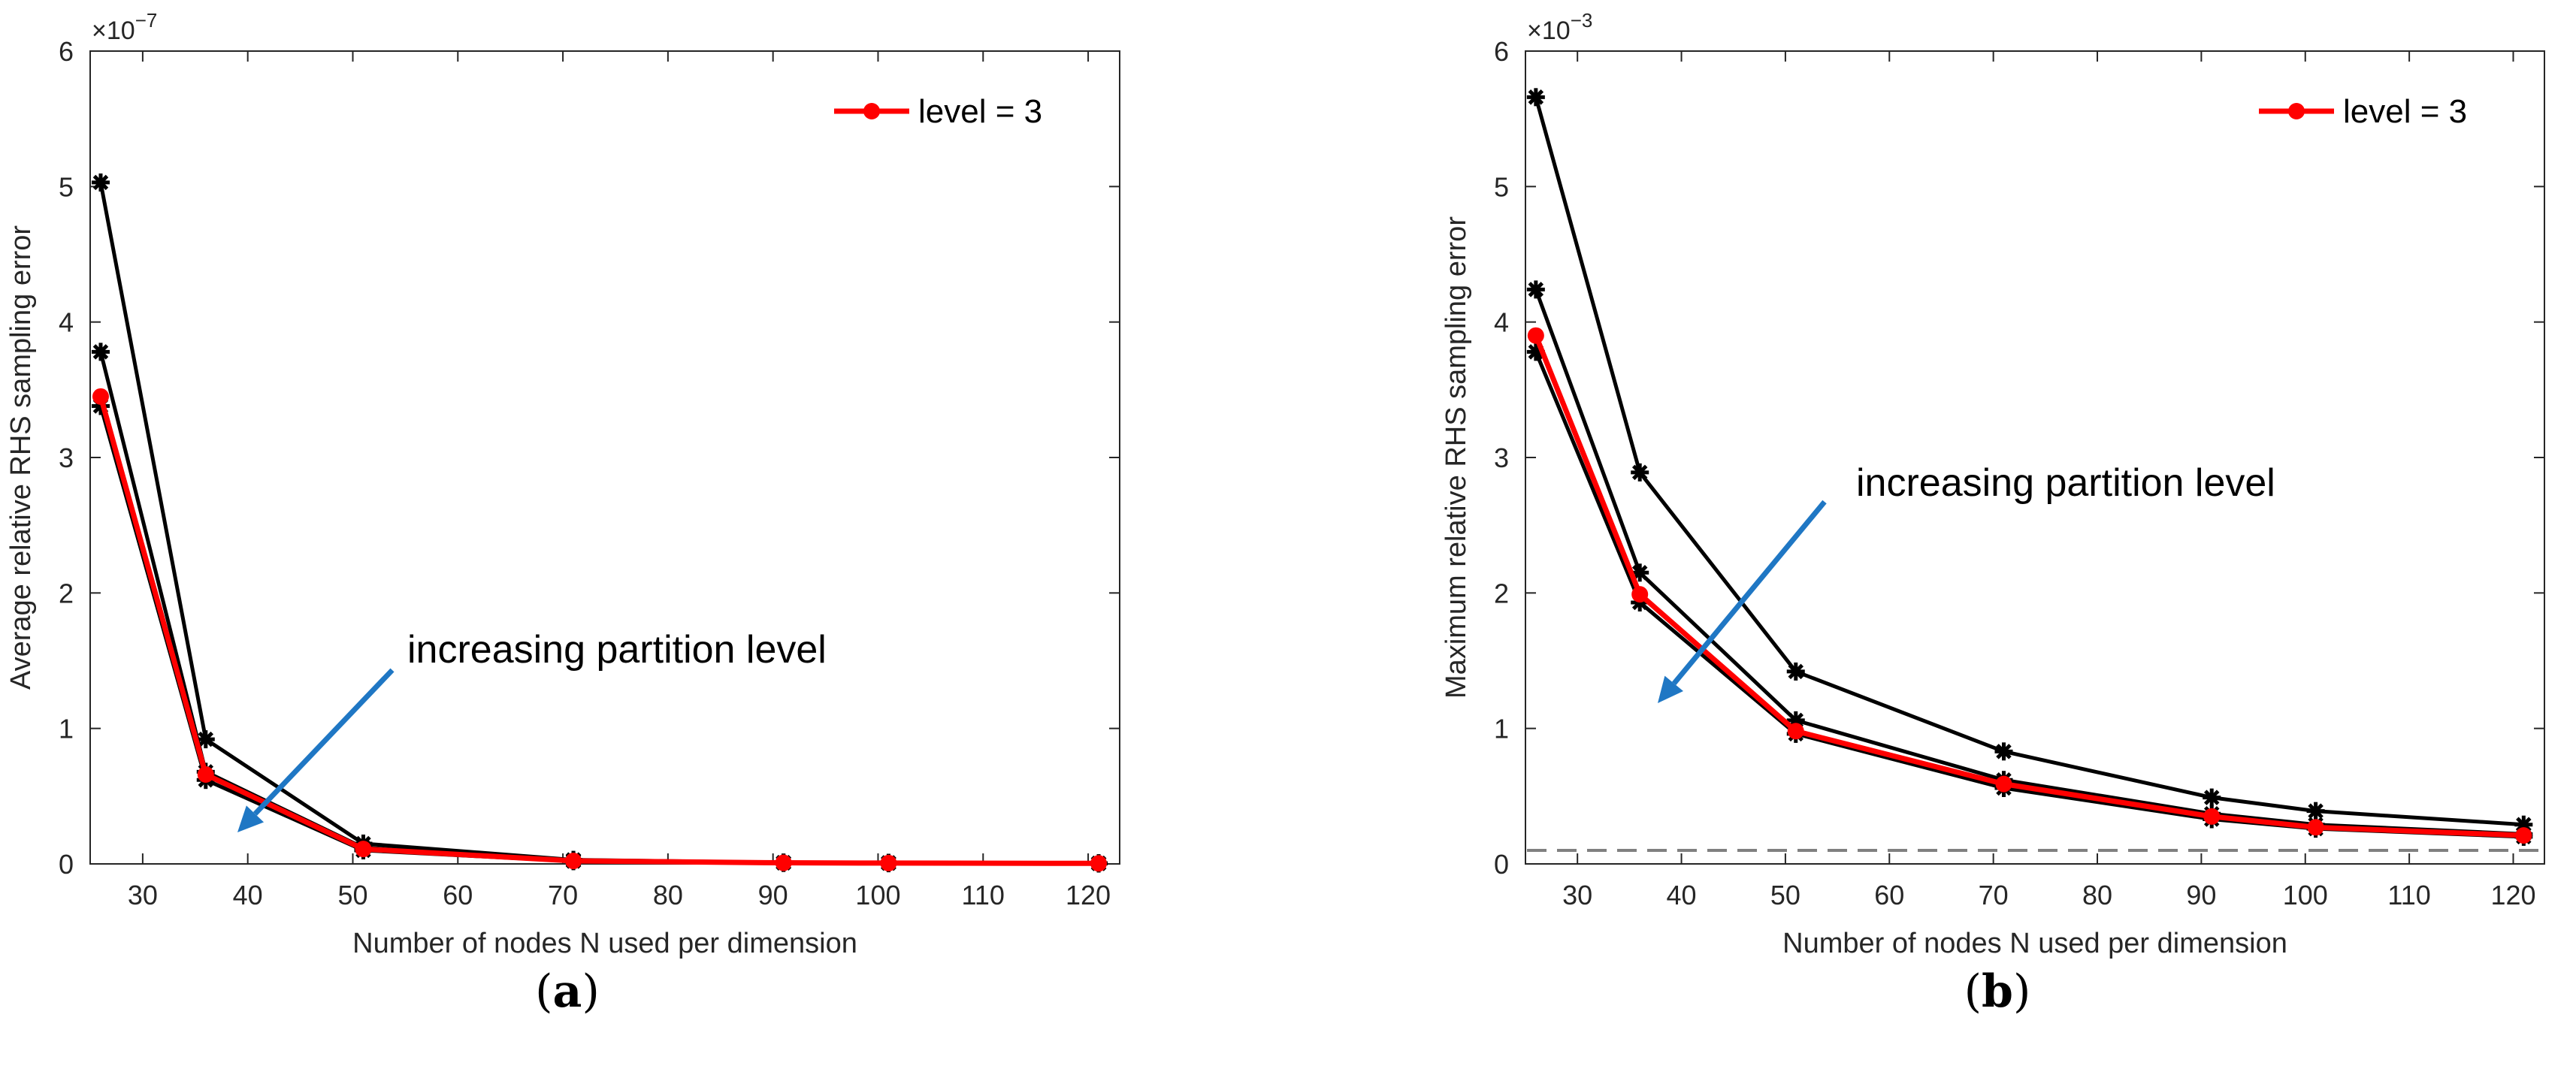 The height and width of the screenshot is (1081, 2576). What do you see at coordinates (1998, 991) in the screenshot?
I see `panel-caption: (b)` at bounding box center [1998, 991].